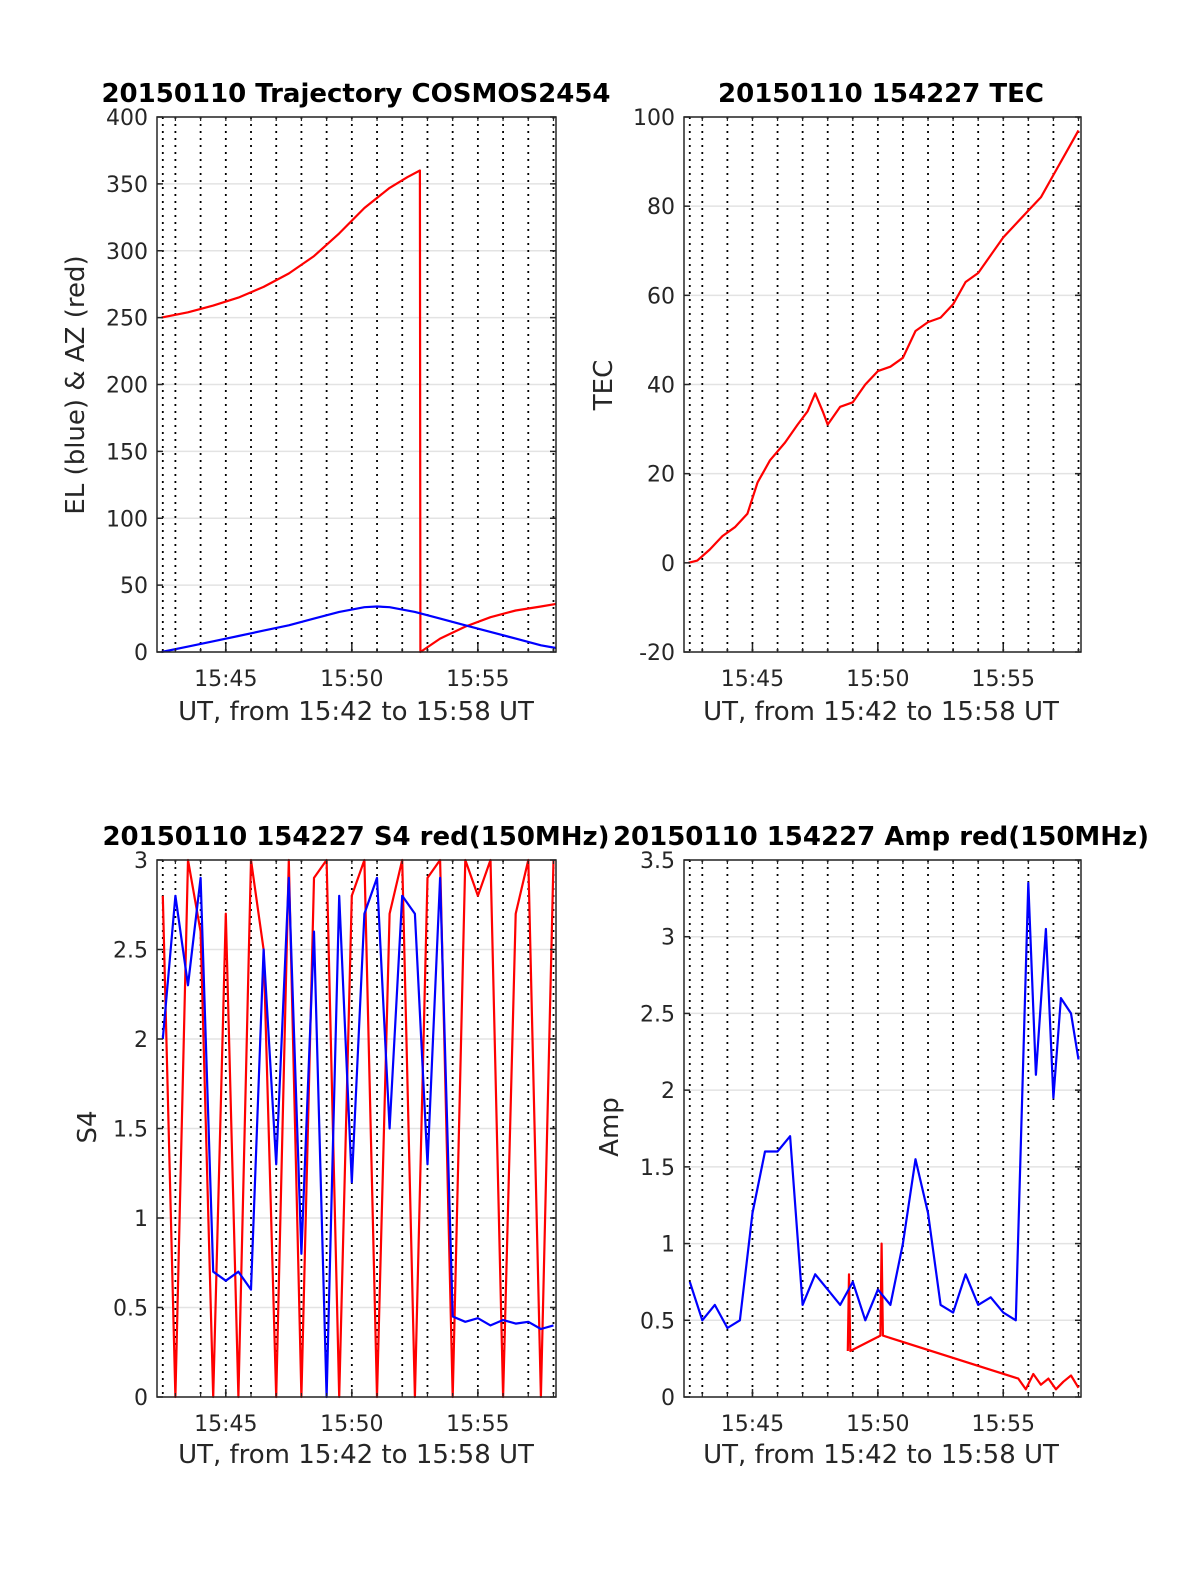 This screenshot has width=1200, height=1575. I want to click on plot-area: 0 0.5 1 1.5 2 2.5 3 3.5 15:45 15:50 15:55, so click(861, 1143).